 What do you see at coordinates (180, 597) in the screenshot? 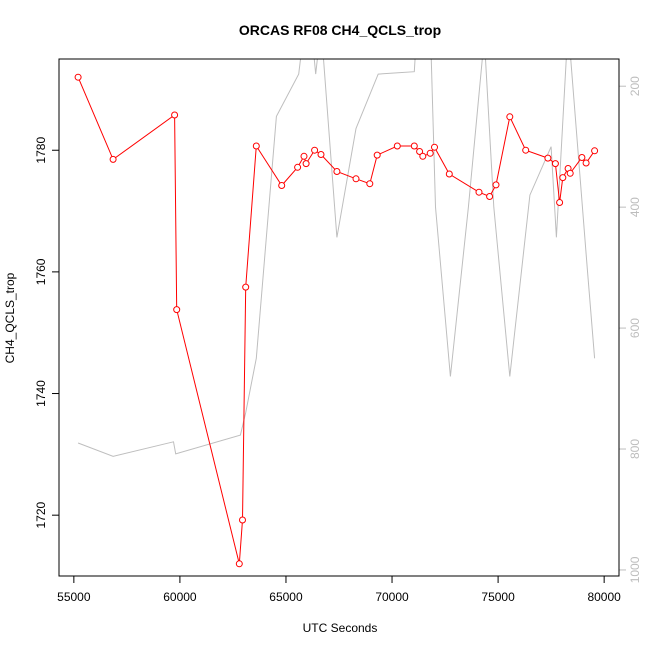
I see `x-tick-label: 60000` at bounding box center [180, 597].